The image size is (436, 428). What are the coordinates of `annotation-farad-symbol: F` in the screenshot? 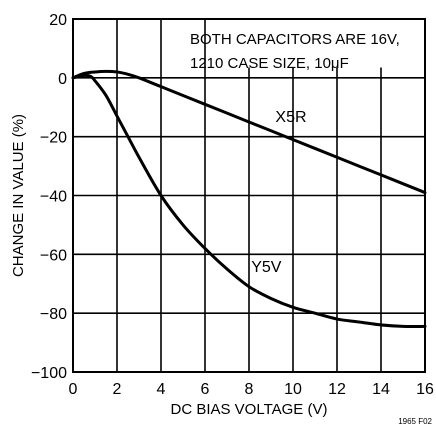 It's located at (344, 63).